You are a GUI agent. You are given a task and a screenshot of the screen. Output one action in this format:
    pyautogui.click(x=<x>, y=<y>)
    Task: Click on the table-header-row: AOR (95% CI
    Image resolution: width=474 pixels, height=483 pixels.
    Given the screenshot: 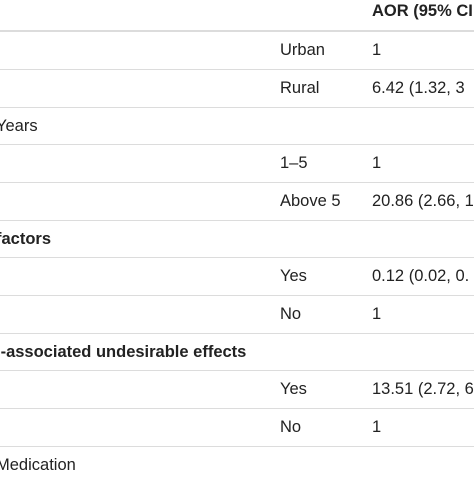 What is the action you would take?
    pyautogui.click(x=237, y=15)
    